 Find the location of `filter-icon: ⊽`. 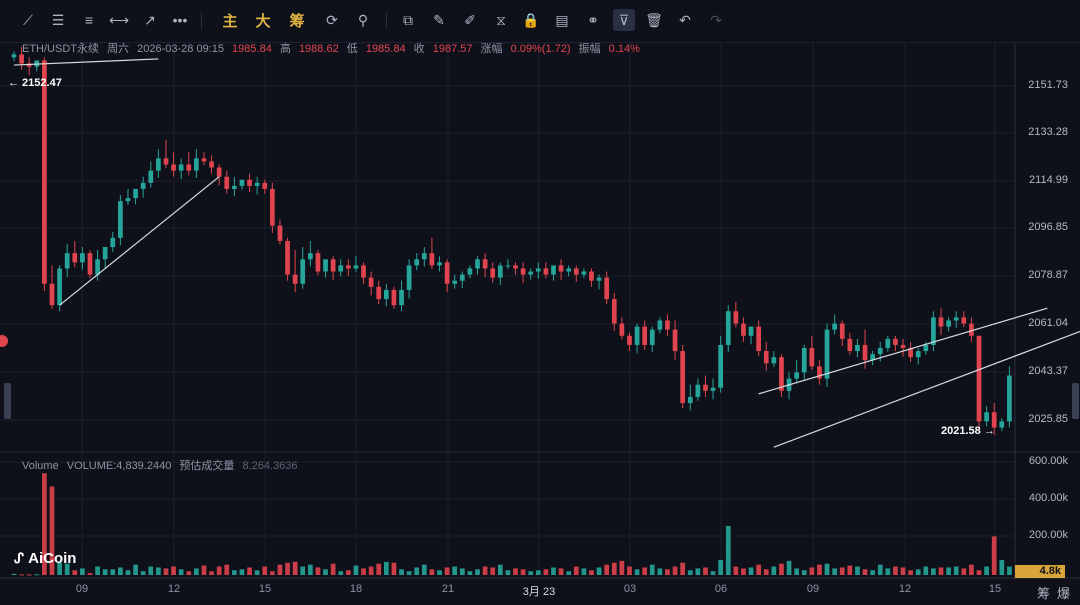

filter-icon: ⊽ is located at coordinates (624, 20).